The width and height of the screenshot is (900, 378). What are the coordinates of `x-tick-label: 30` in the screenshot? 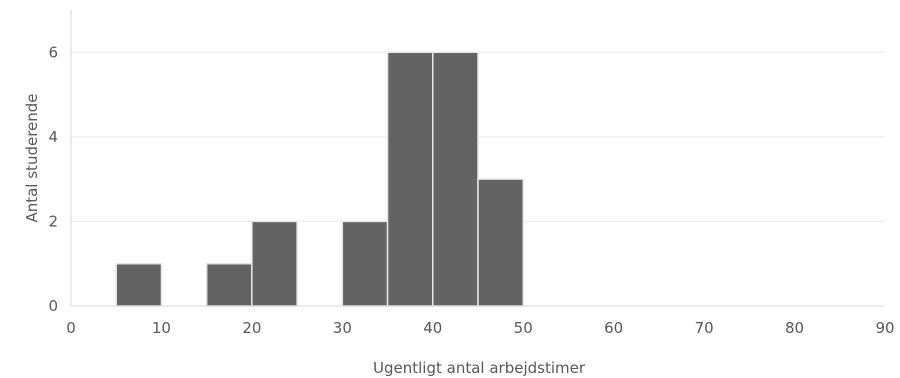 It's located at (342, 328).